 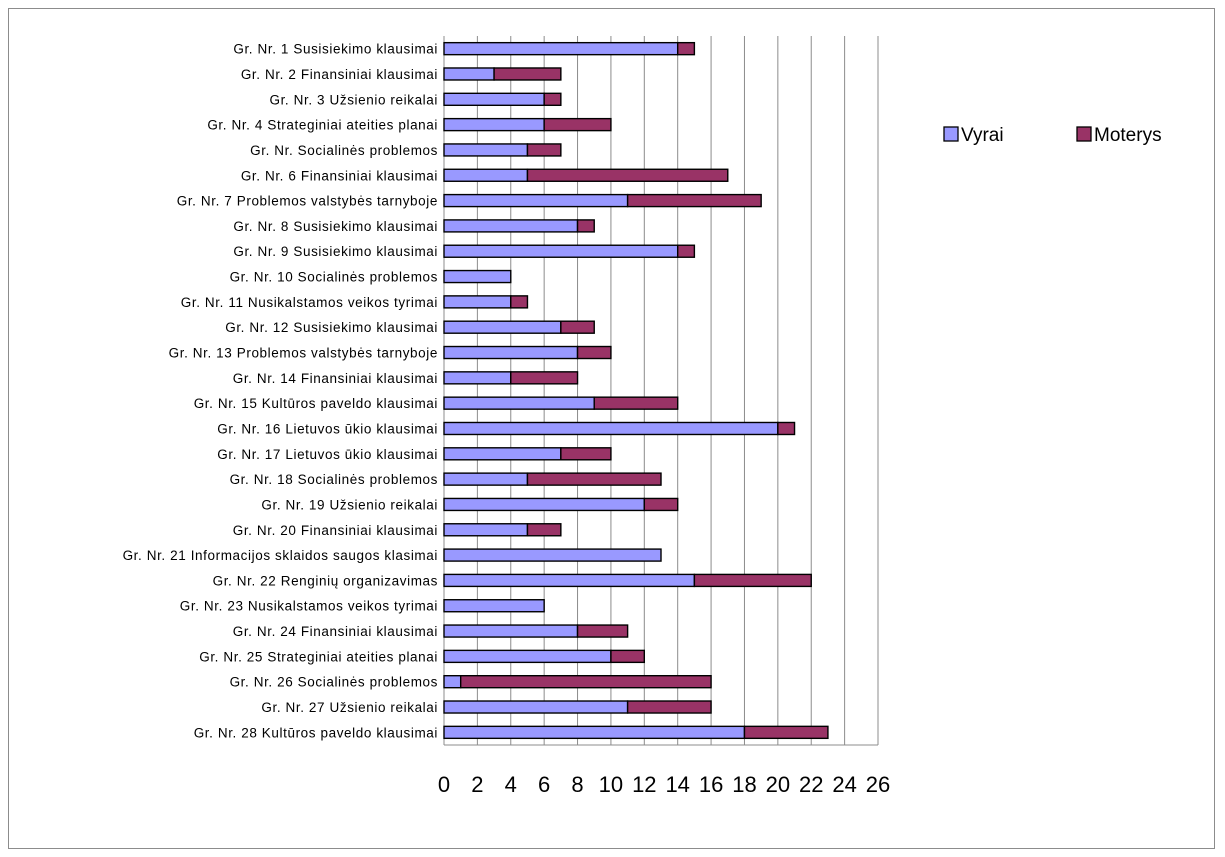 I want to click on x-tick-16: 16, so click(x=711, y=784).